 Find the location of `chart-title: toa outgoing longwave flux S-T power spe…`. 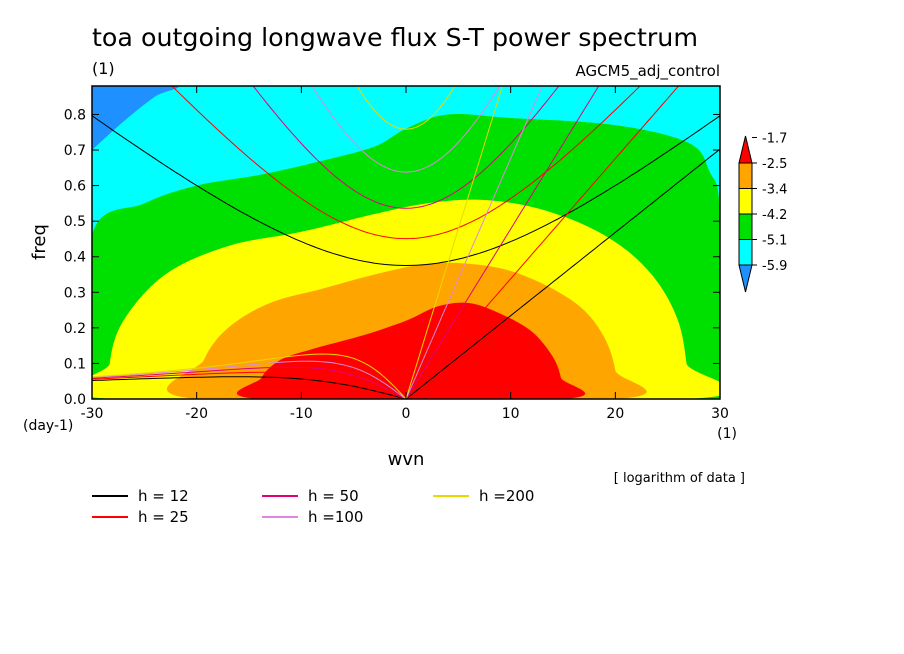

chart-title: toa outgoing longwave flux S-T power spe… is located at coordinates (395, 37).